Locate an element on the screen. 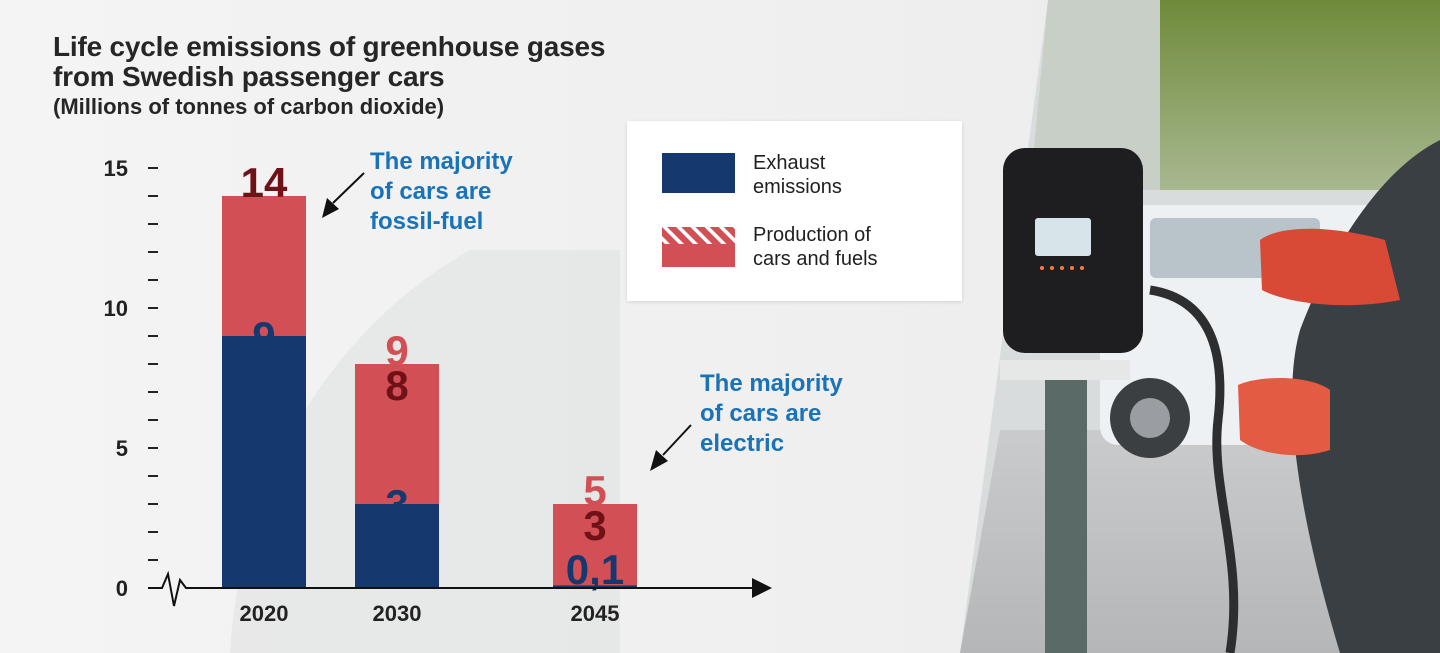  x-axis-arrowhead is located at coordinates (762, 588).